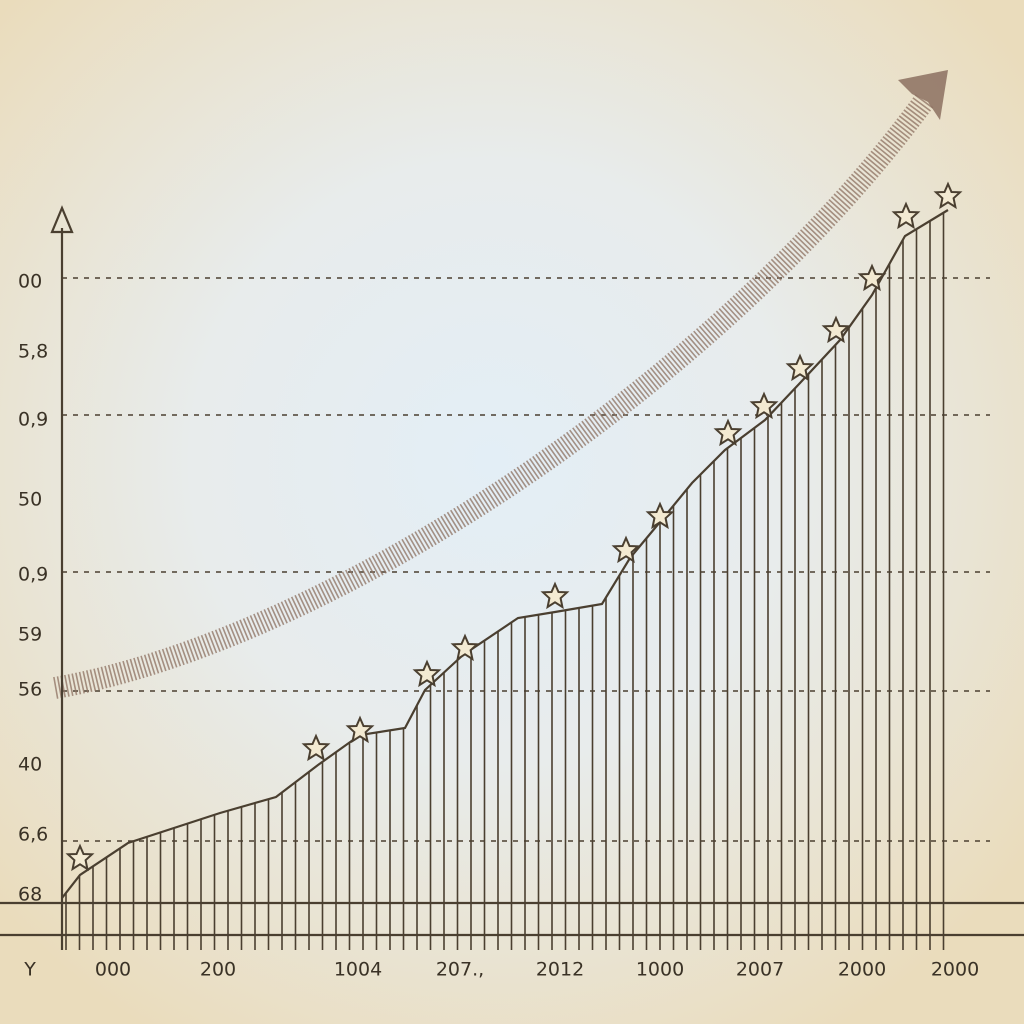 This screenshot has width=1024, height=1024. Describe the element at coordinates (30, 500) in the screenshot. I see `y-axis-label: 50` at that location.